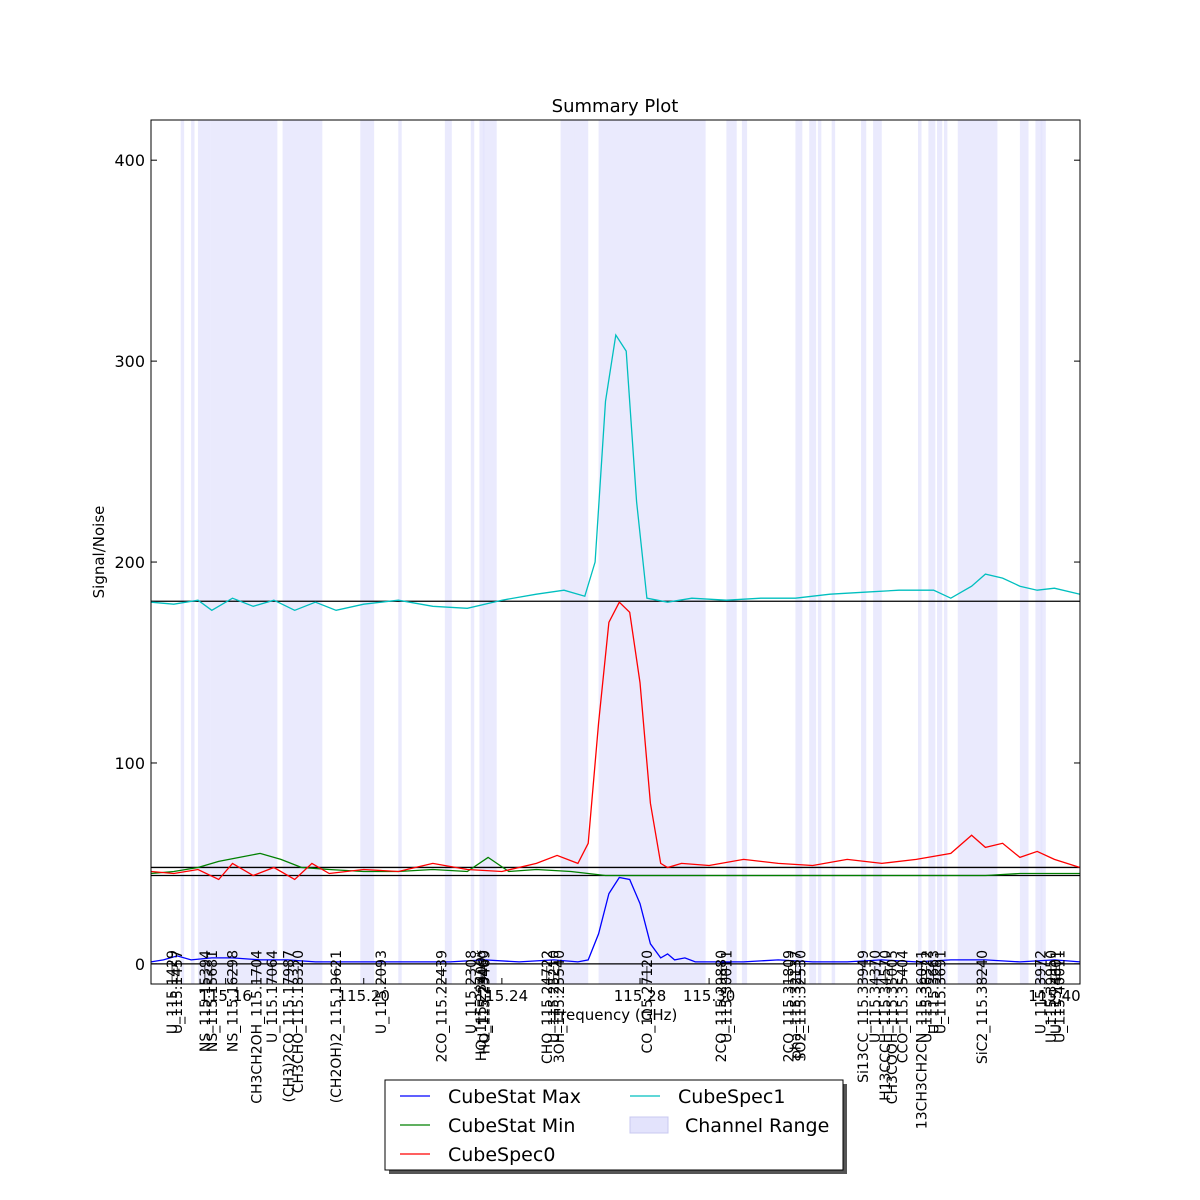  Describe the element at coordinates (876, 996) in the screenshot. I see `line-marker-label: U_115.34370` at that location.